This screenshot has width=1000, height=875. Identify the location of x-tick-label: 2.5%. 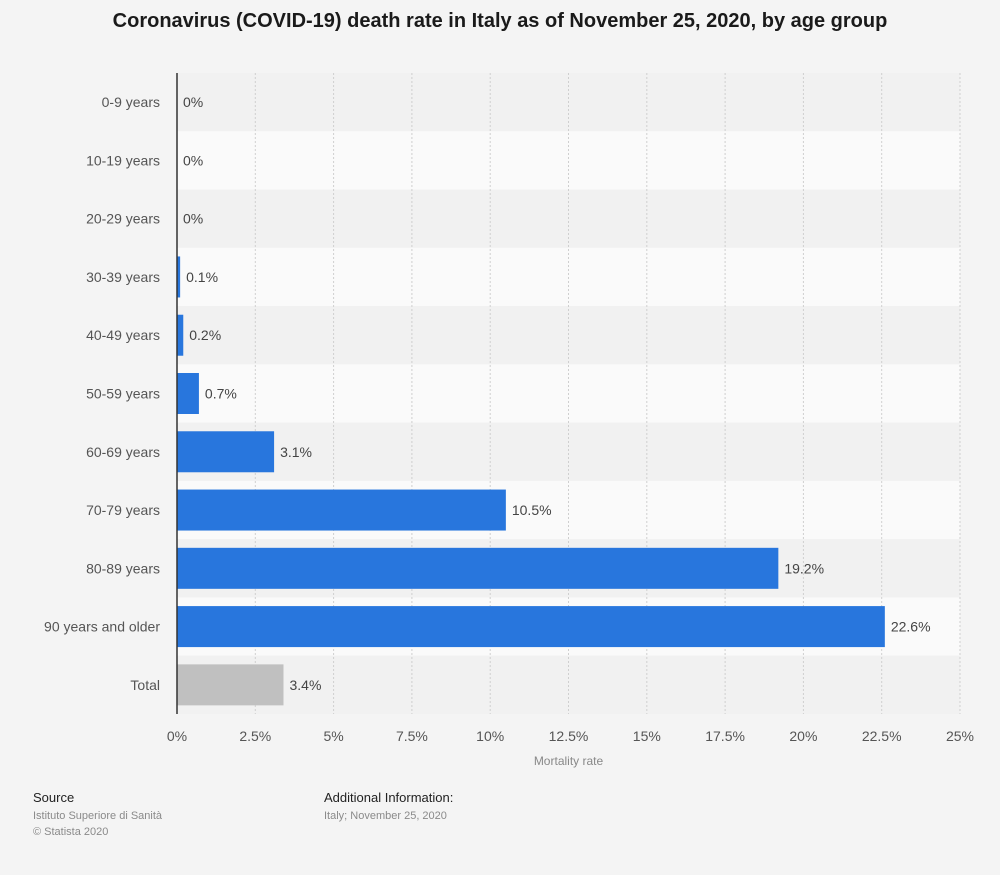
(255, 736).